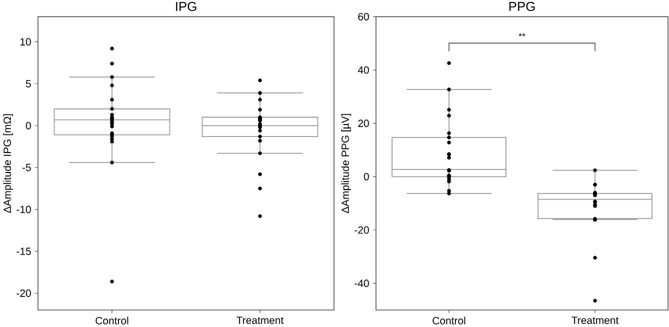  What do you see at coordinates (522, 34) in the screenshot?
I see `annotation: **` at bounding box center [522, 34].